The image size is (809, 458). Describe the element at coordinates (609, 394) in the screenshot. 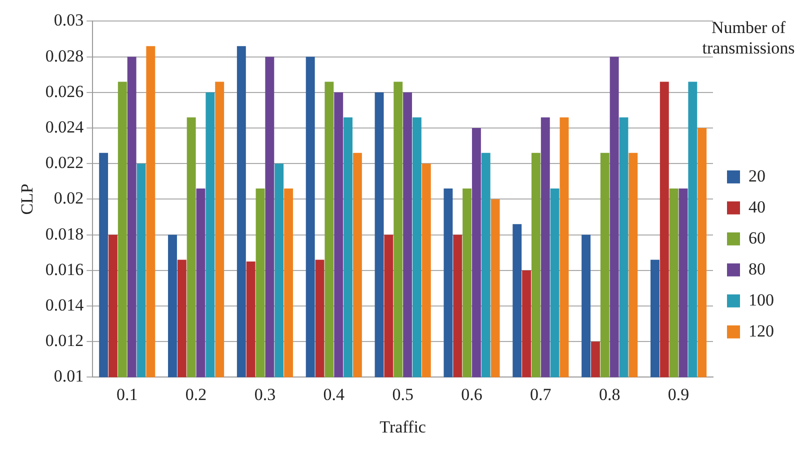

I see `x-tick-label: 0.8` at that location.